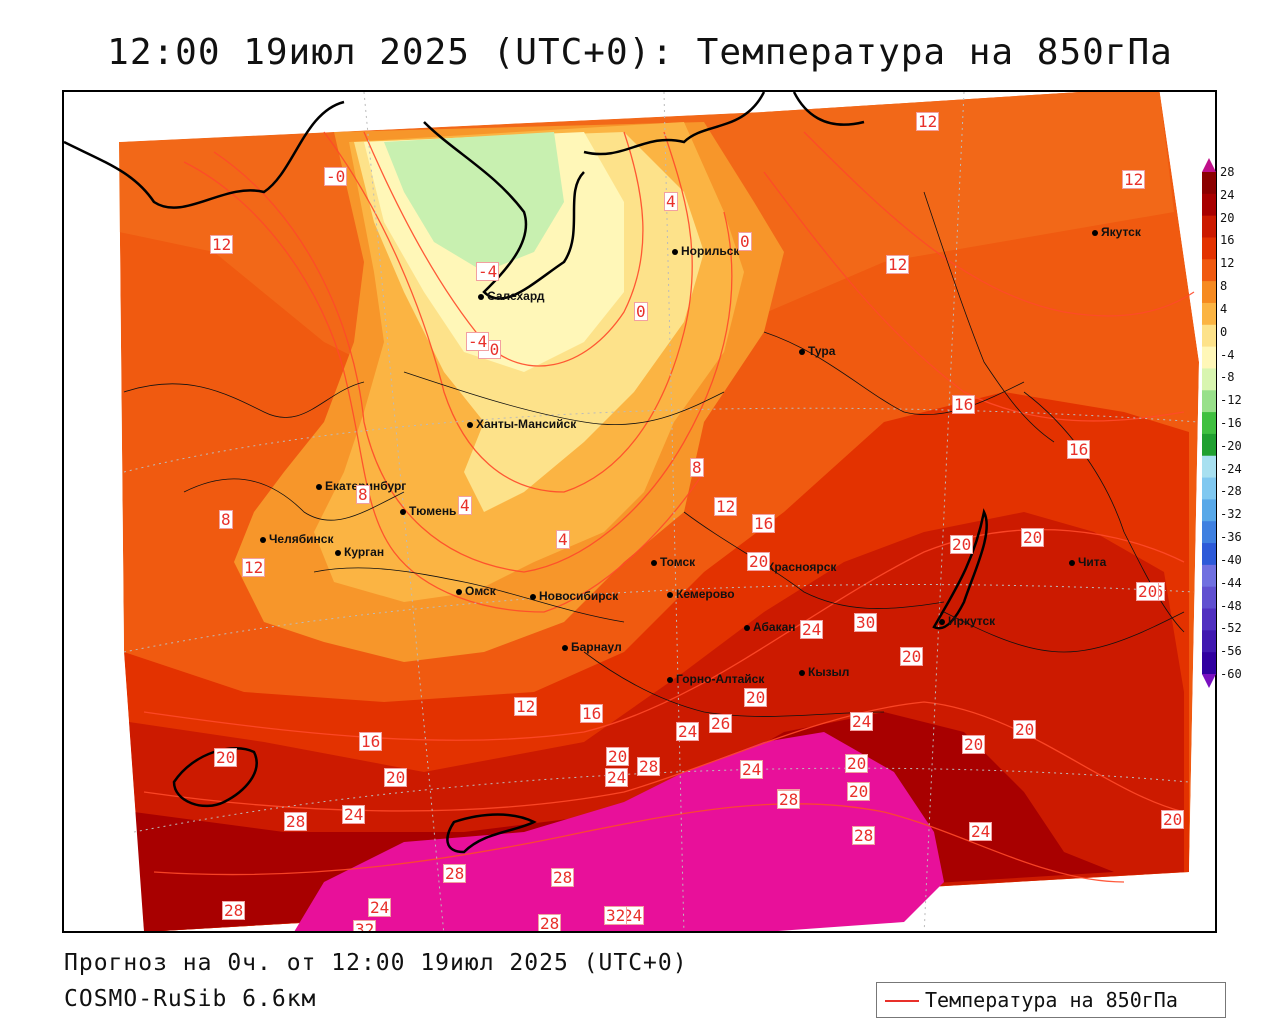 The image size is (1280, 1024). Describe the element at coordinates (1209, 165) in the screenshot. I see `colorbar-top-arrow-icon` at that location.